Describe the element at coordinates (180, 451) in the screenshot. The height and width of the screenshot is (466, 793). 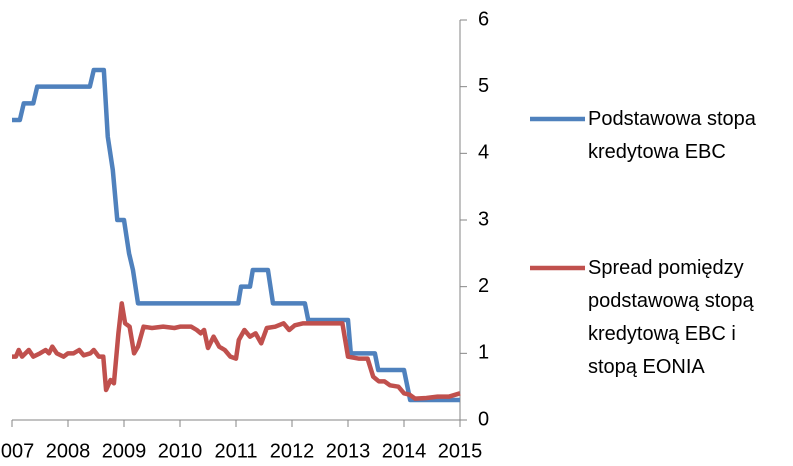
I see `x-tick-label: 2010` at that location.